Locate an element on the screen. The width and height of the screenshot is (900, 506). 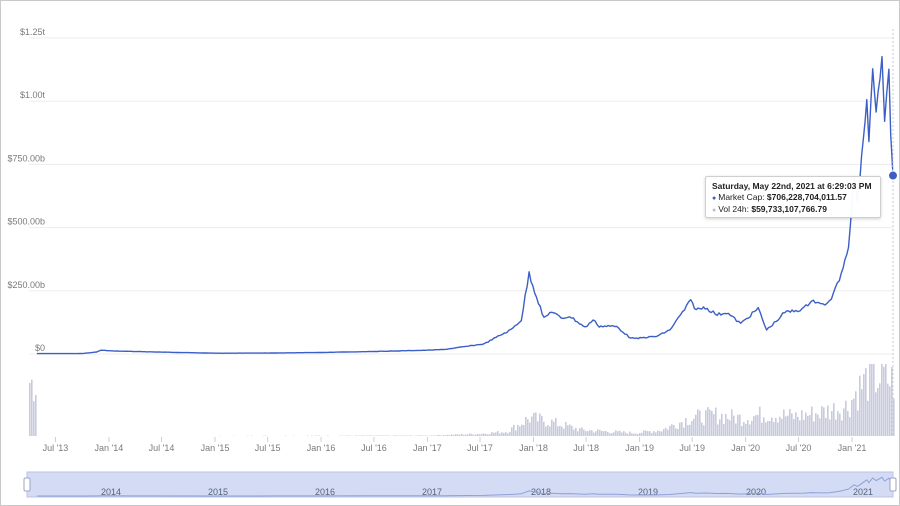
navigator-year-label: 2016 is located at coordinates (325, 492).